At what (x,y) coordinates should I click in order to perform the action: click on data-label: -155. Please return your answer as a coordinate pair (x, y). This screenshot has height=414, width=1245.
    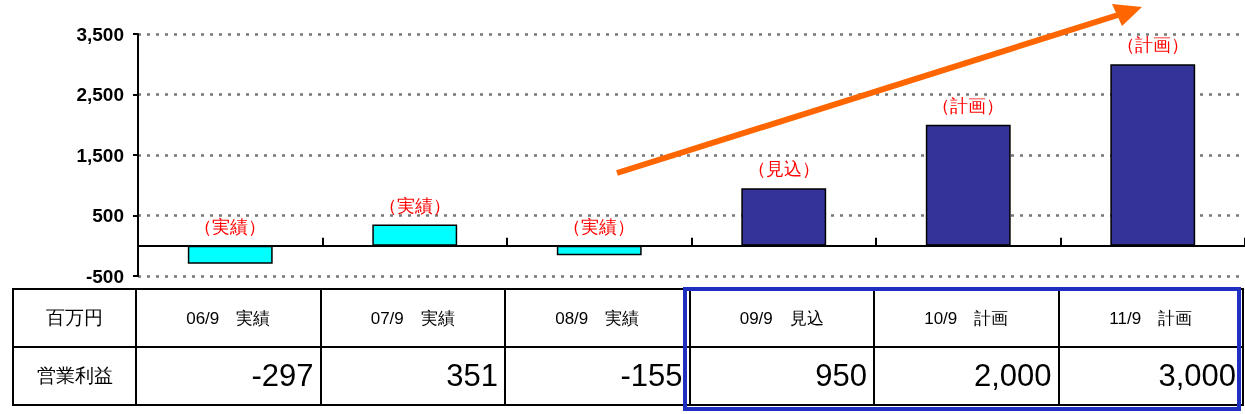
    Looking at the image, I should click on (597, 376).